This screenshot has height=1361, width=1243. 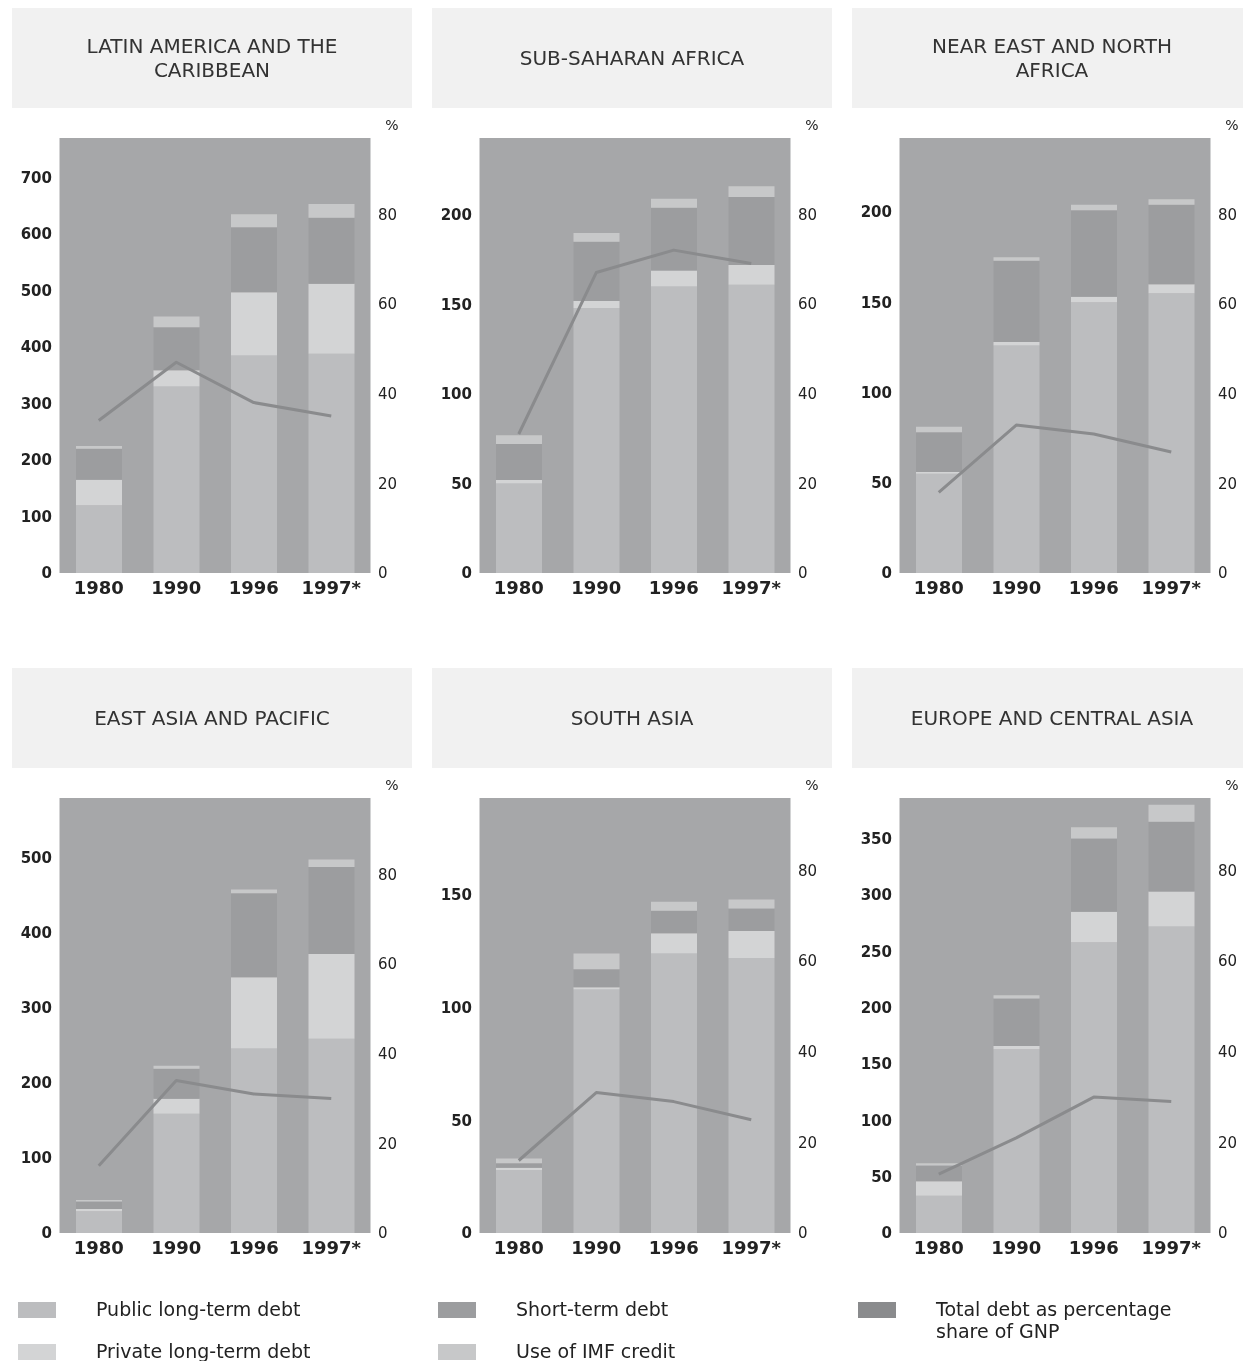 What do you see at coordinates (199, 1309) in the screenshot?
I see `legend-label: Public long-term debt` at bounding box center [199, 1309].